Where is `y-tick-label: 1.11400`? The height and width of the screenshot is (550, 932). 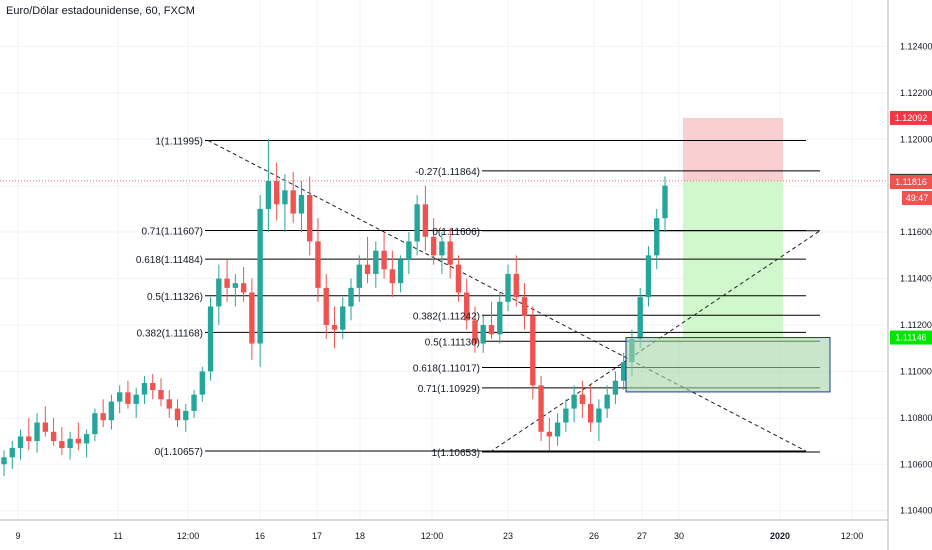 y-tick-label: 1.11400 is located at coordinates (916, 279).